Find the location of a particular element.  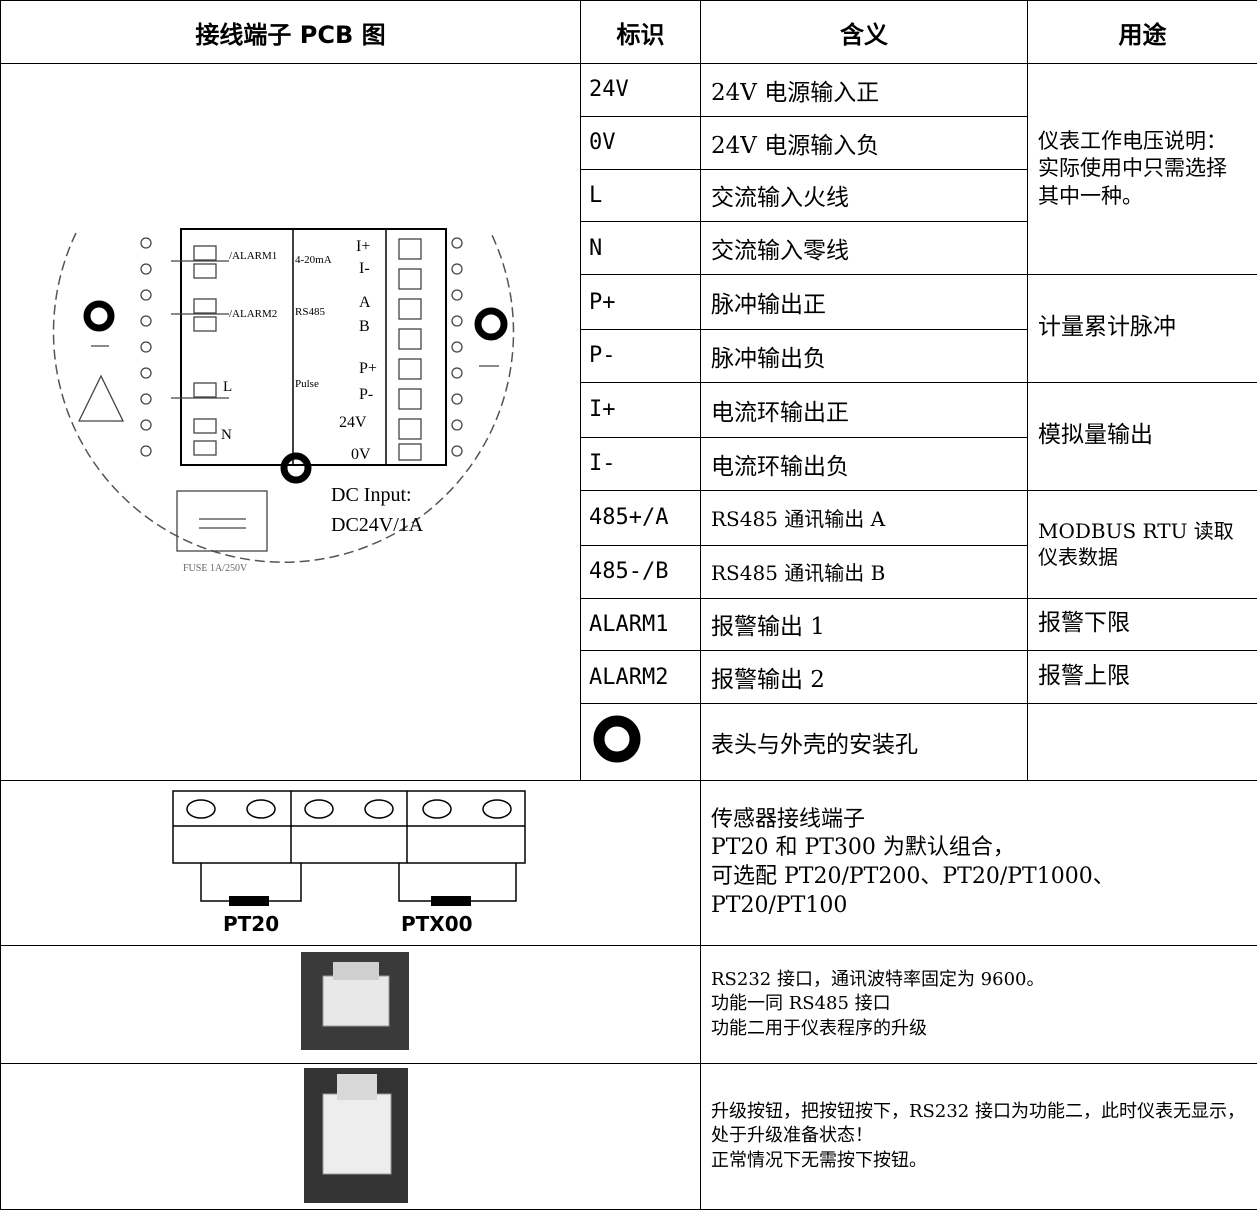

usage-cell: 仪表工作电压说明：实际使用中只需选择其中一种。 is located at coordinates (1142, 169).